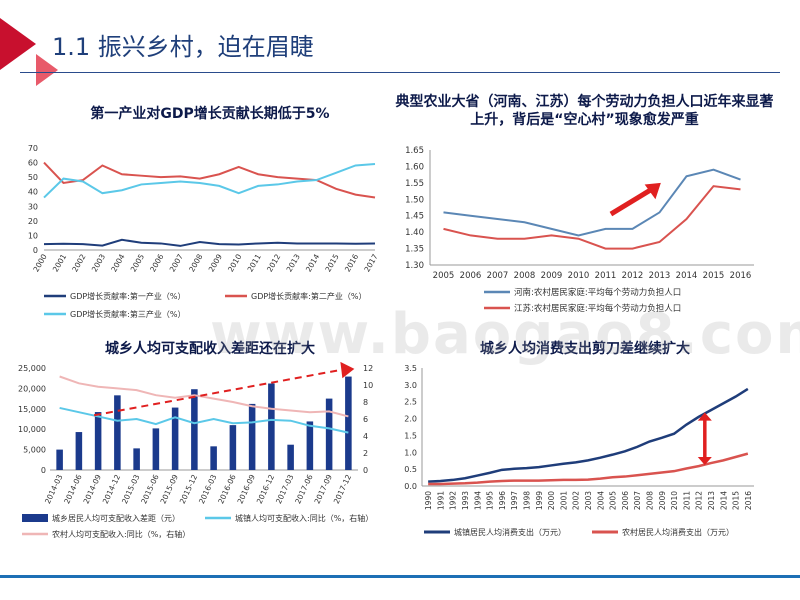 The image size is (800, 600). Describe the element at coordinates (410, 368) in the screenshot. I see `y-tick-label: 3.5` at that location.